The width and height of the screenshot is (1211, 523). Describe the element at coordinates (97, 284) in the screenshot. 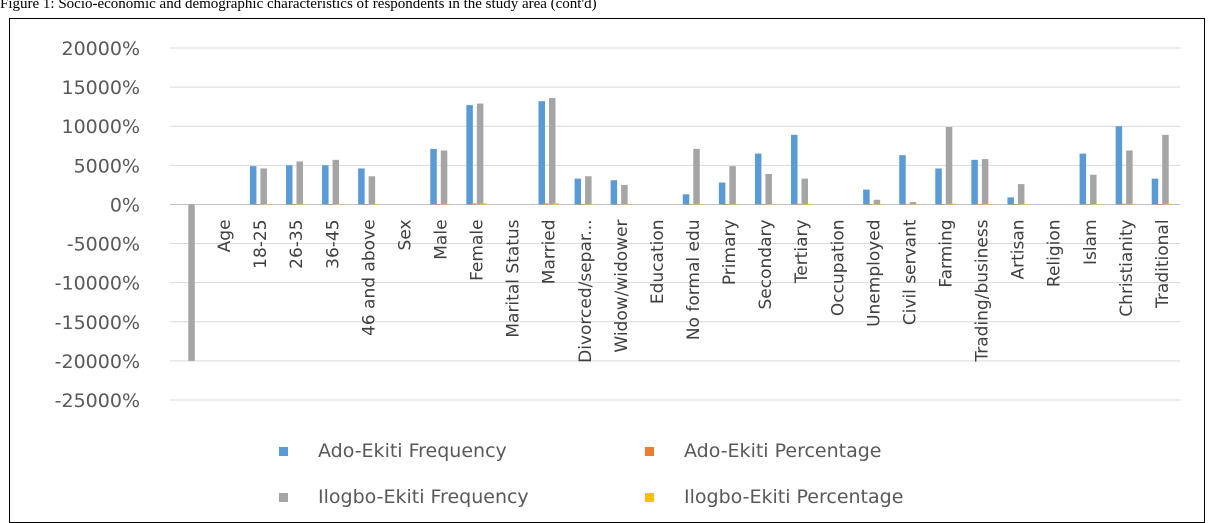

I see `y-tick-label: -10000%` at that location.